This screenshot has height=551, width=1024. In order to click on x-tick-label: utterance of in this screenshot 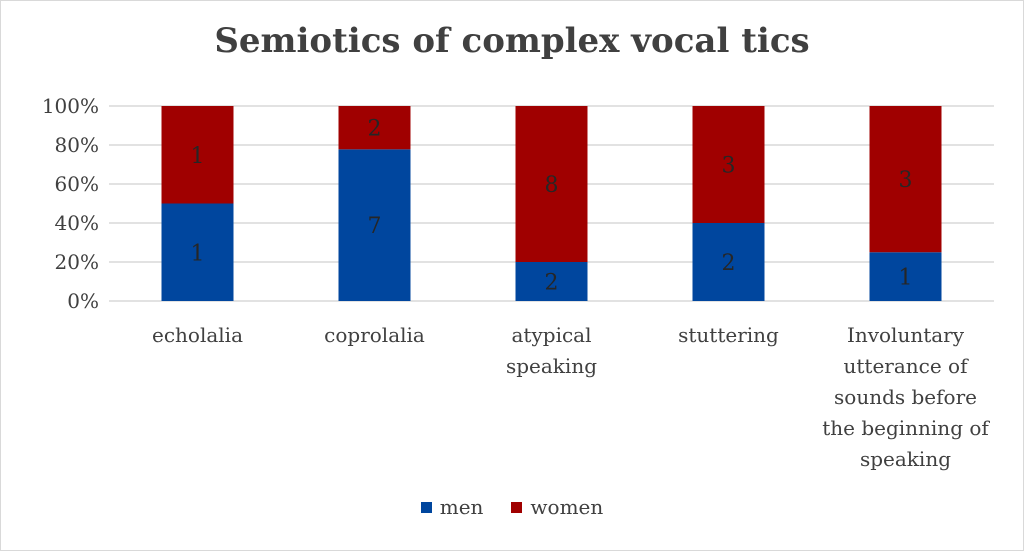, I will do `click(907, 366)`.